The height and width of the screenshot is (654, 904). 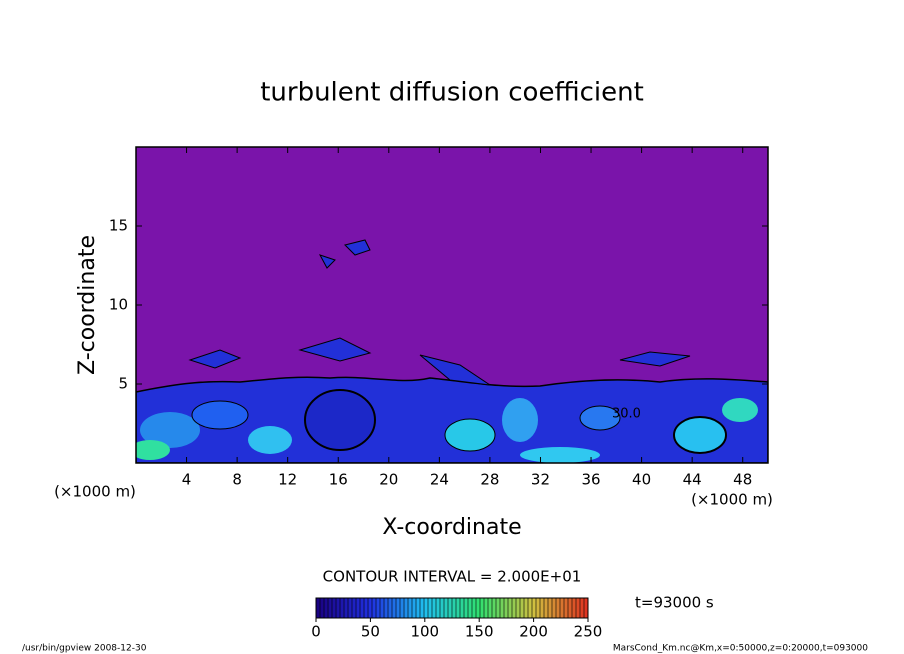 I want to click on y-unit: (×1000 m), so click(x=95, y=492).